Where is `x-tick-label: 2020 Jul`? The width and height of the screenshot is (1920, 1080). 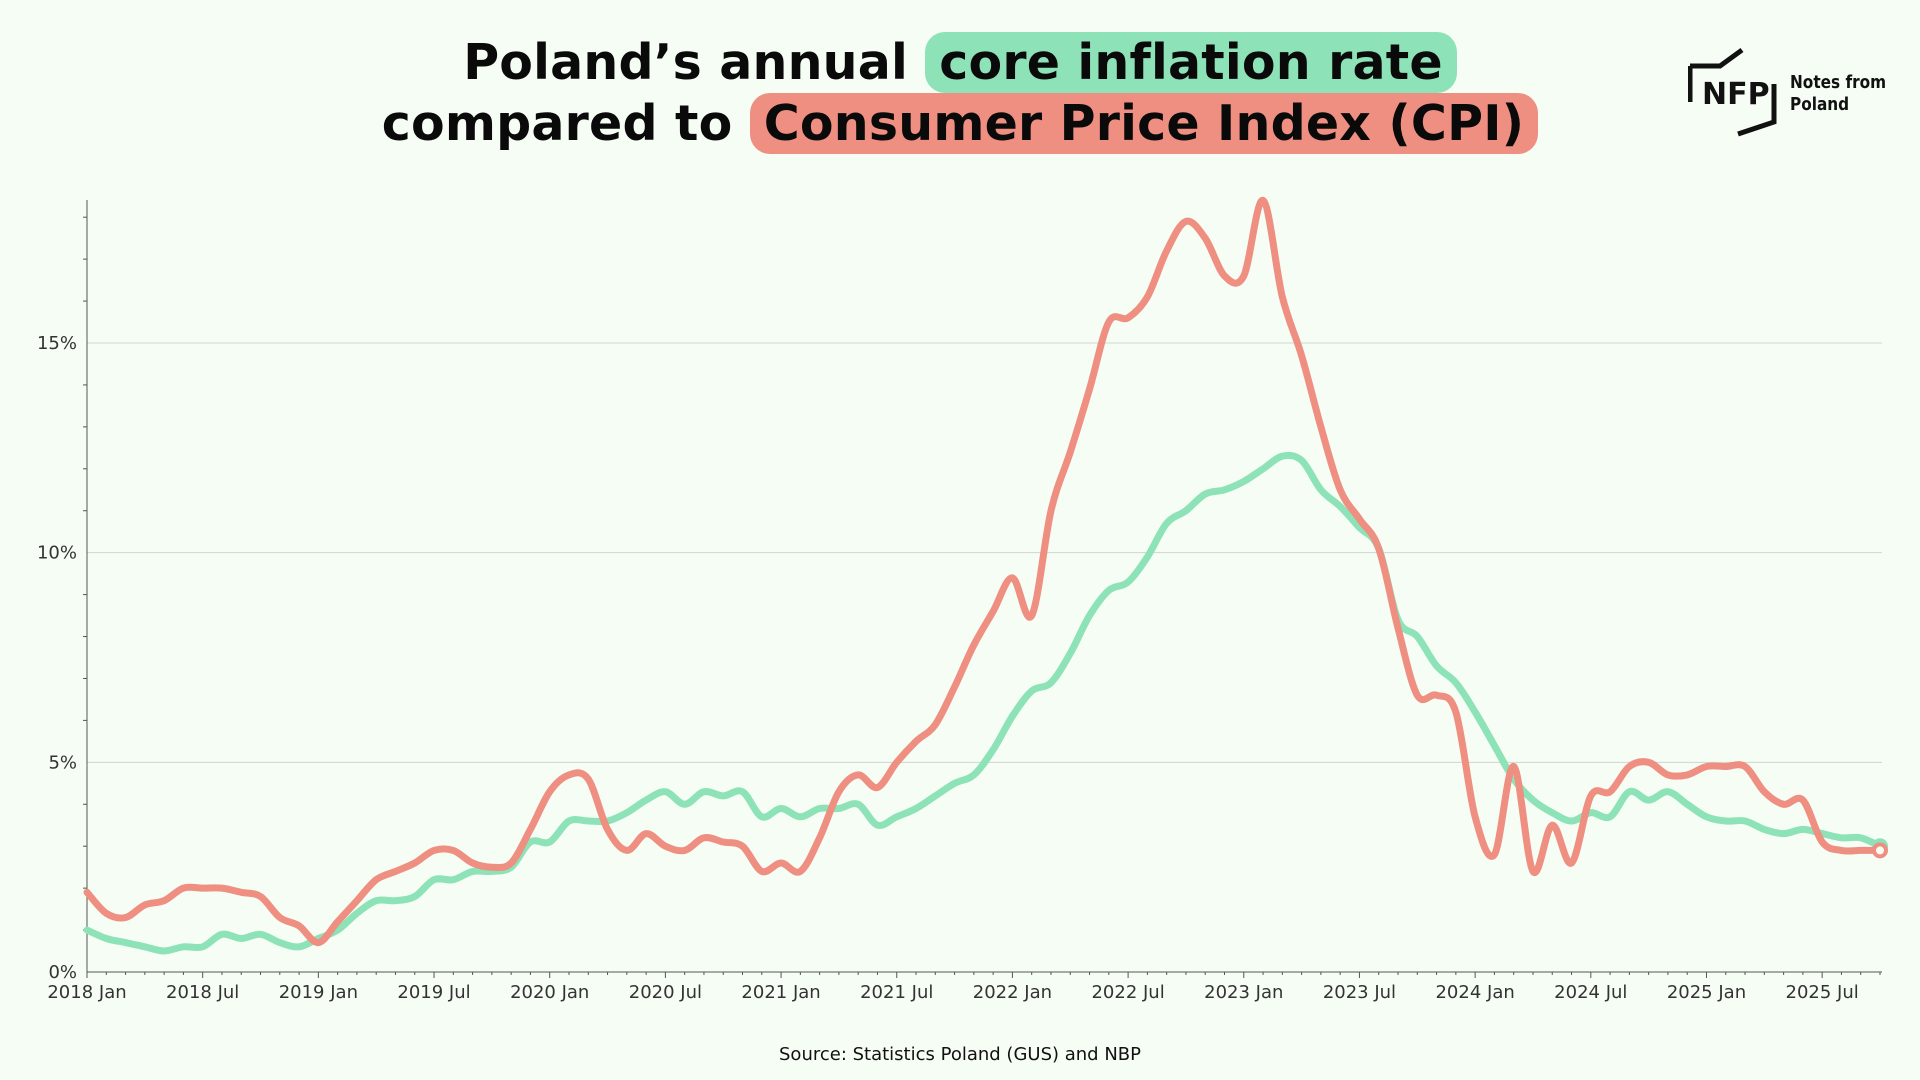 x-tick-label: 2020 Jul is located at coordinates (665, 992).